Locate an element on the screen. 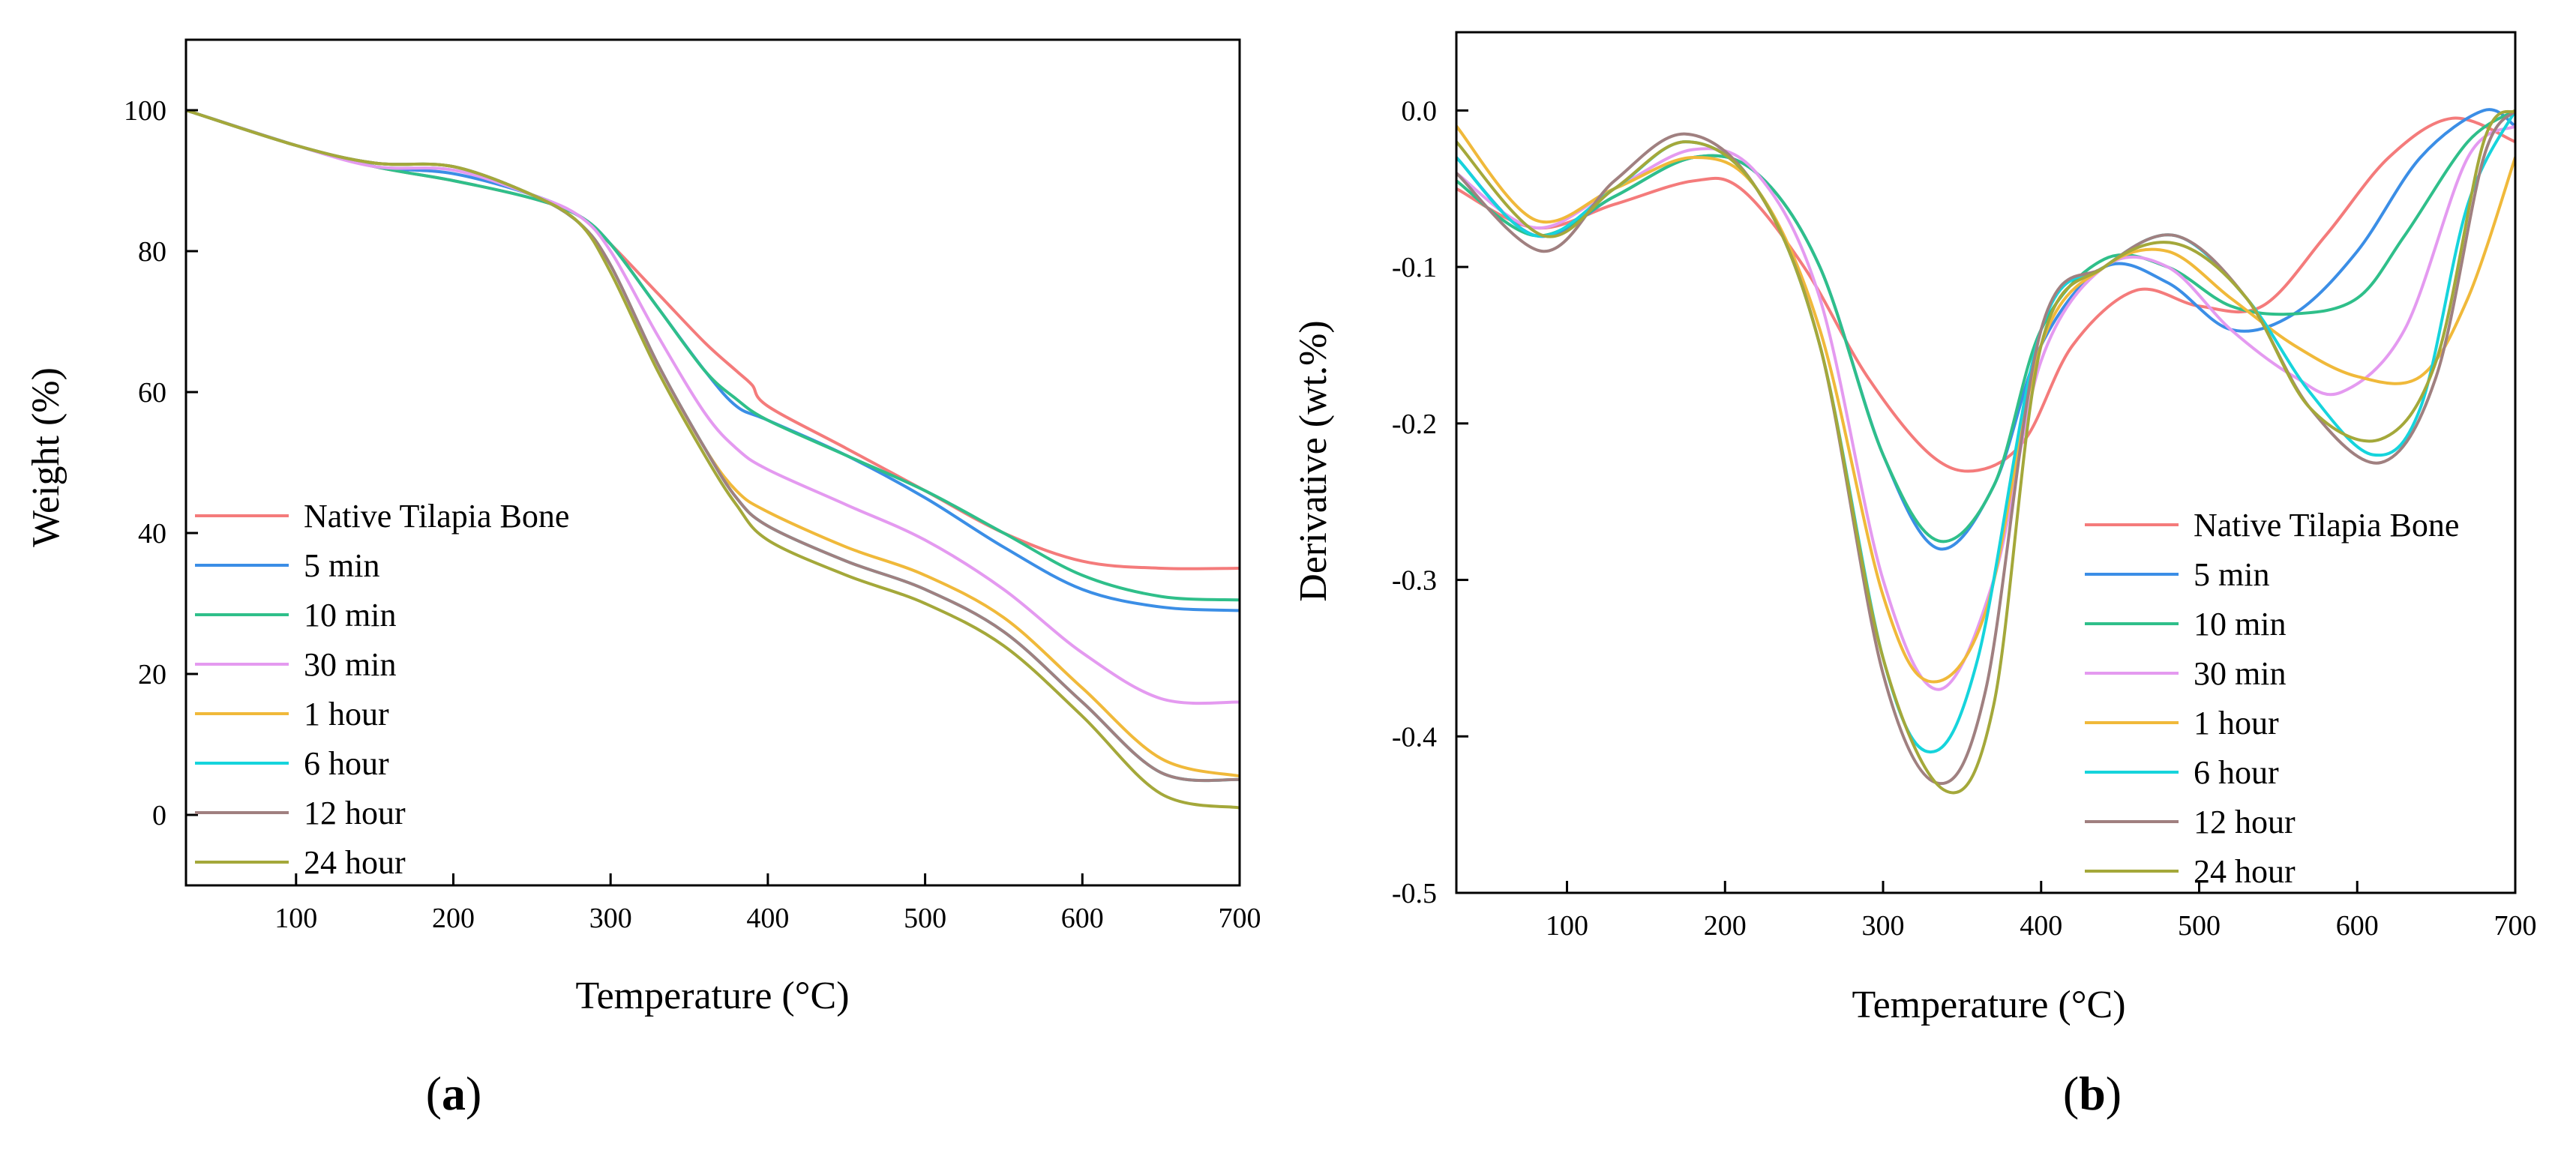  y-tick-label: 100 is located at coordinates (145, 111).